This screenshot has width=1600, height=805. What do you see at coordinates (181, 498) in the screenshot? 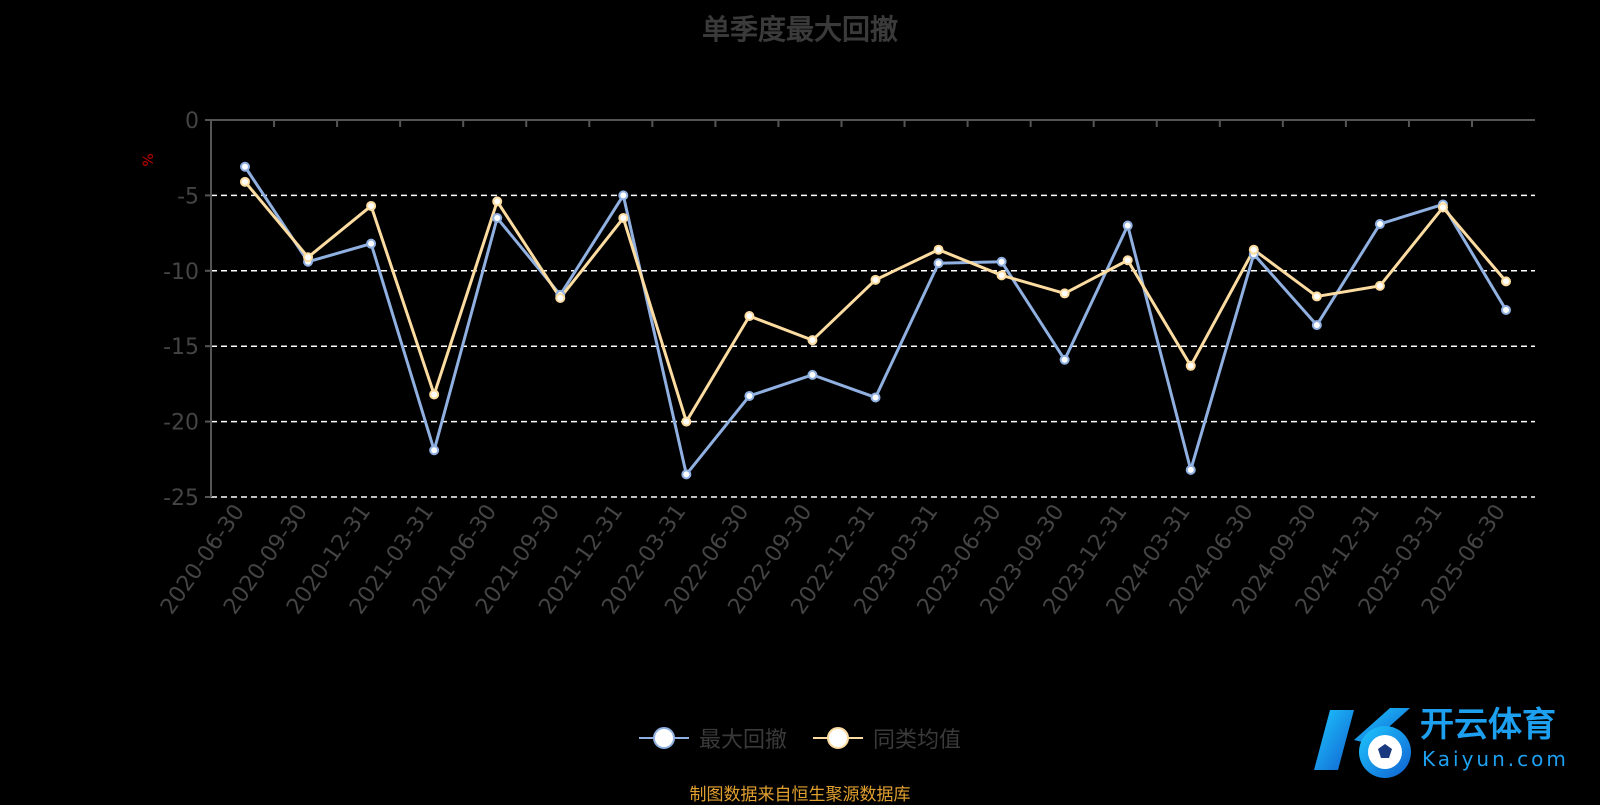
I see `y-tick-label: -25` at bounding box center [181, 498].